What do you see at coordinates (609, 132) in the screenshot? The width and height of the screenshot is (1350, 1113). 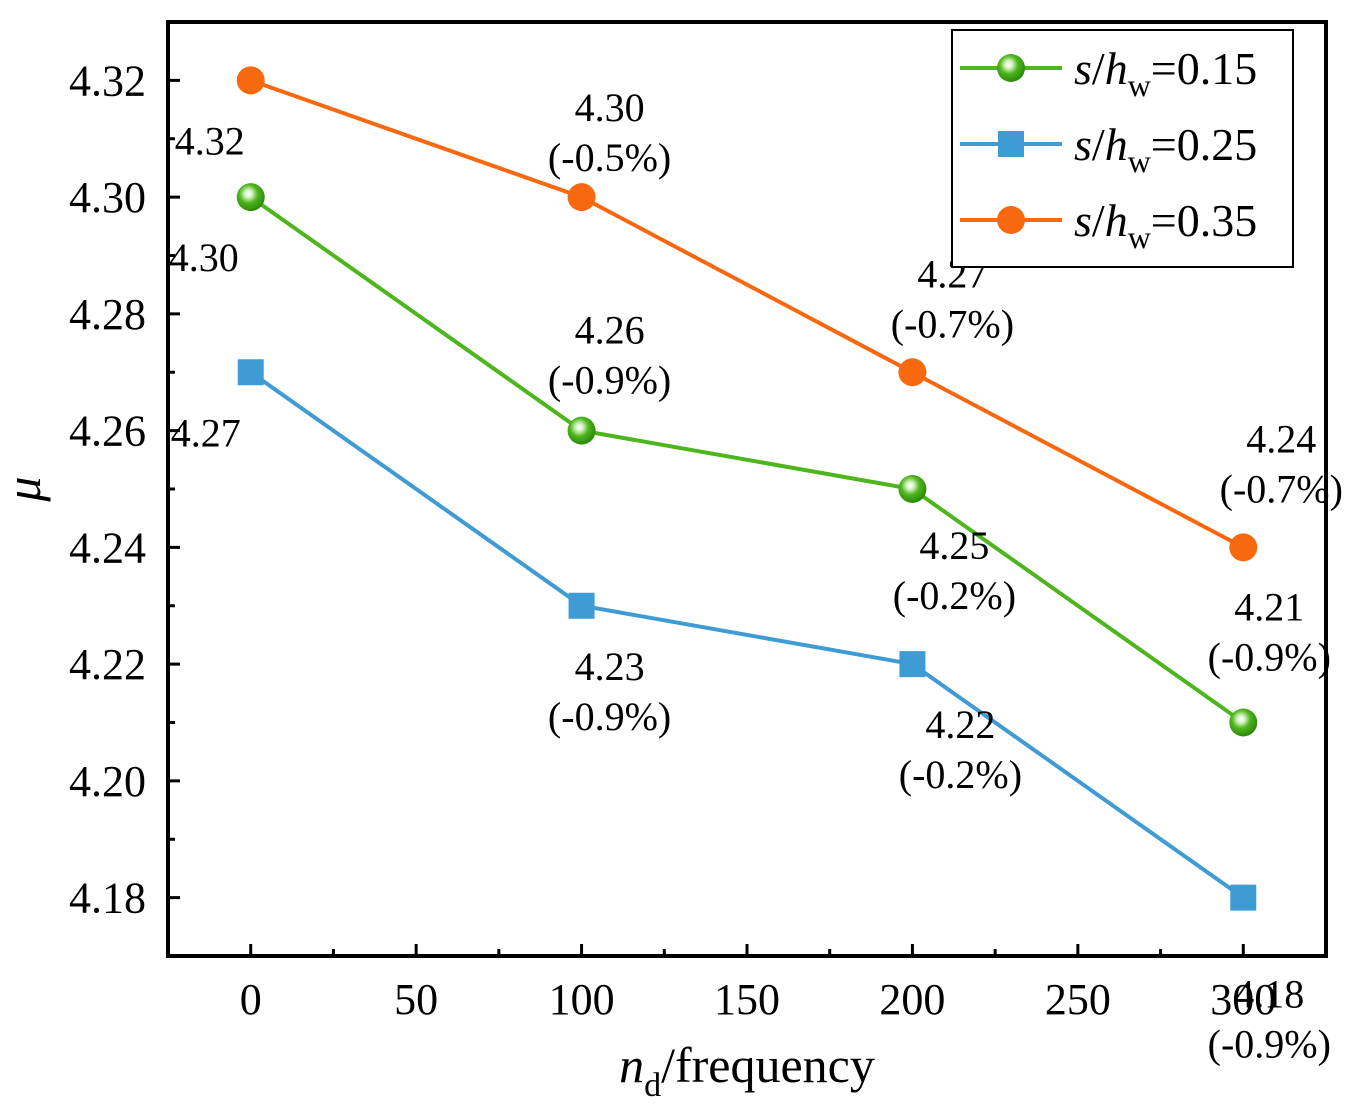 I see `data-label-s035: 4.30 (-0.5%)` at bounding box center [609, 132].